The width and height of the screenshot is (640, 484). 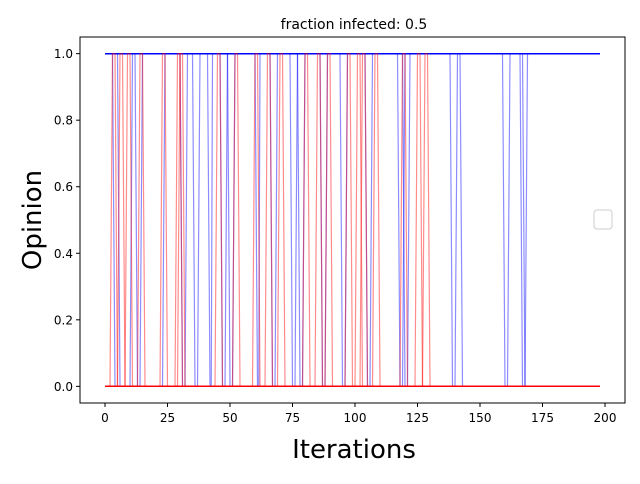 What do you see at coordinates (63, 187) in the screenshot?
I see `y-tick-label: 0.6` at bounding box center [63, 187].